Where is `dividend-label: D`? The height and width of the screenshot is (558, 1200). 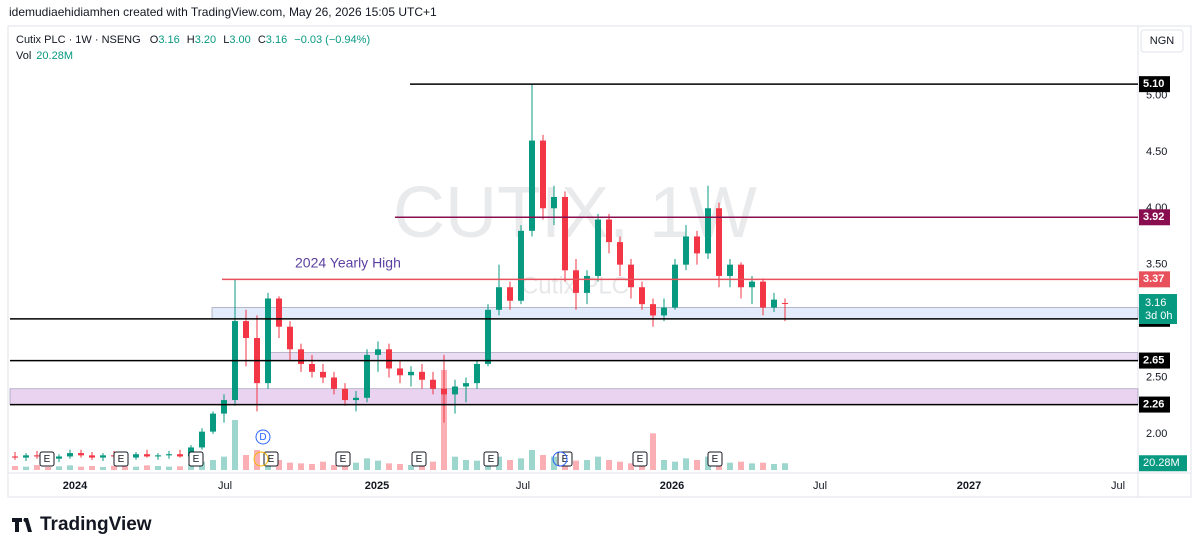 dividend-label: D is located at coordinates (262, 437).